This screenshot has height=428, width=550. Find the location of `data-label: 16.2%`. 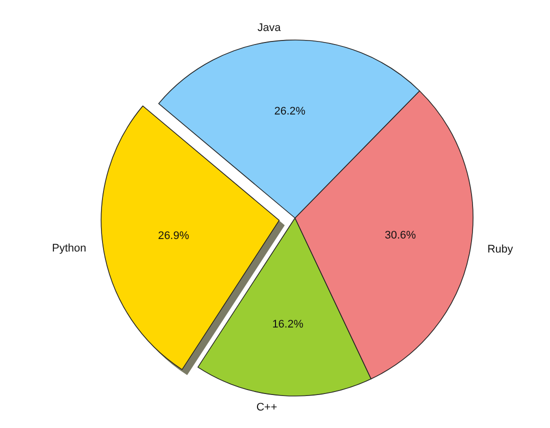

data-label: 16.2% is located at coordinates (288, 324).